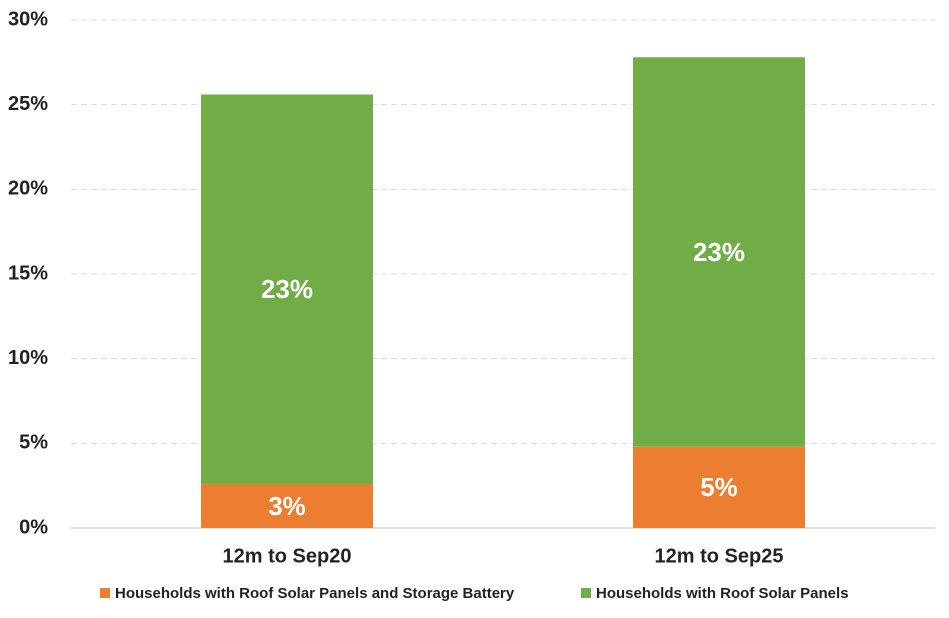 The height and width of the screenshot is (618, 949). I want to click on x-tick-label: 12m to Sep25, so click(719, 556).